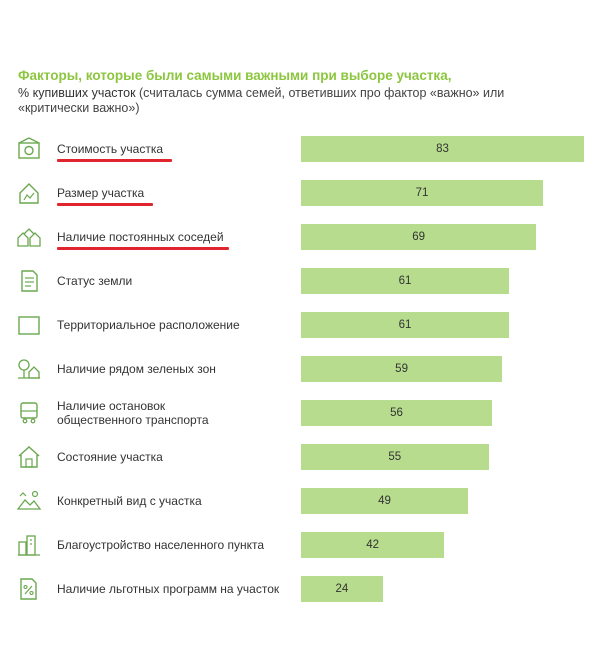  I want to click on category-label: Наличие постоянных соседей, so click(140, 236).